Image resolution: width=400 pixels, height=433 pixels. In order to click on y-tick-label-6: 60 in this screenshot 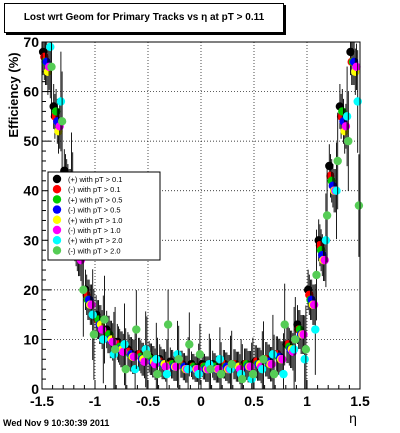, I will do `click(31, 92)`.